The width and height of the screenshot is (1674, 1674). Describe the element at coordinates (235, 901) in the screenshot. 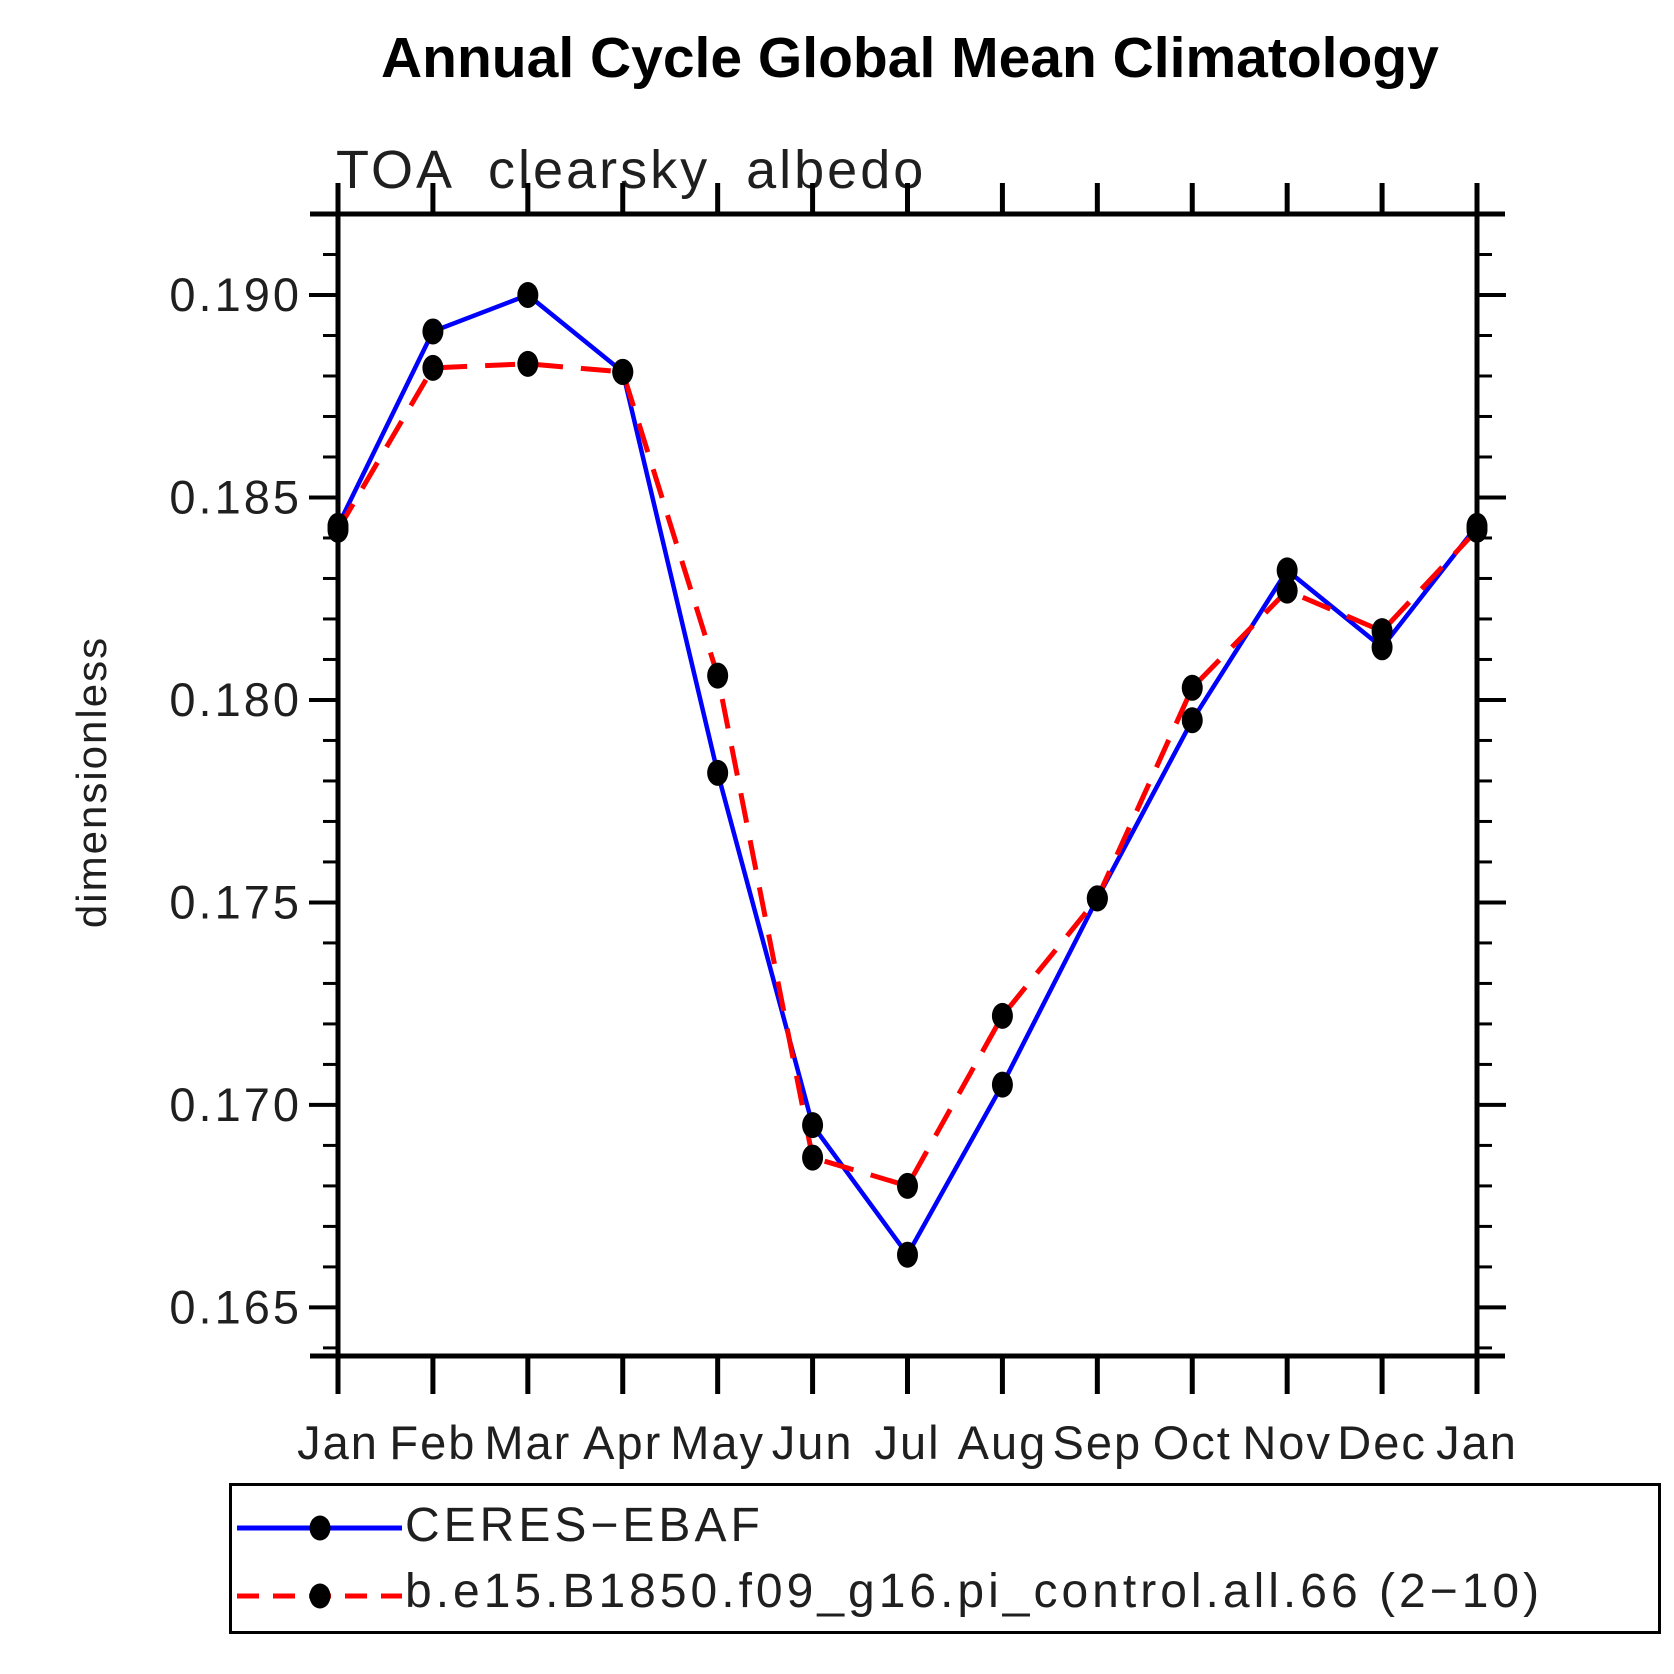

I see `y-tick-label: 0.175` at that location.